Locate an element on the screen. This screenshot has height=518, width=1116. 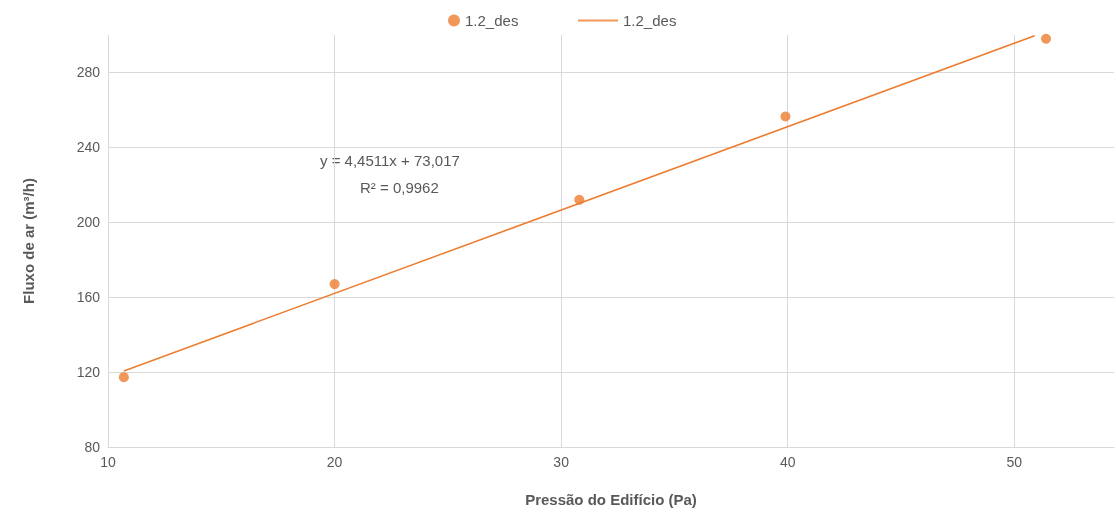
x-axis-title: Pressão do Edifício (Pa) is located at coordinates (611, 499).